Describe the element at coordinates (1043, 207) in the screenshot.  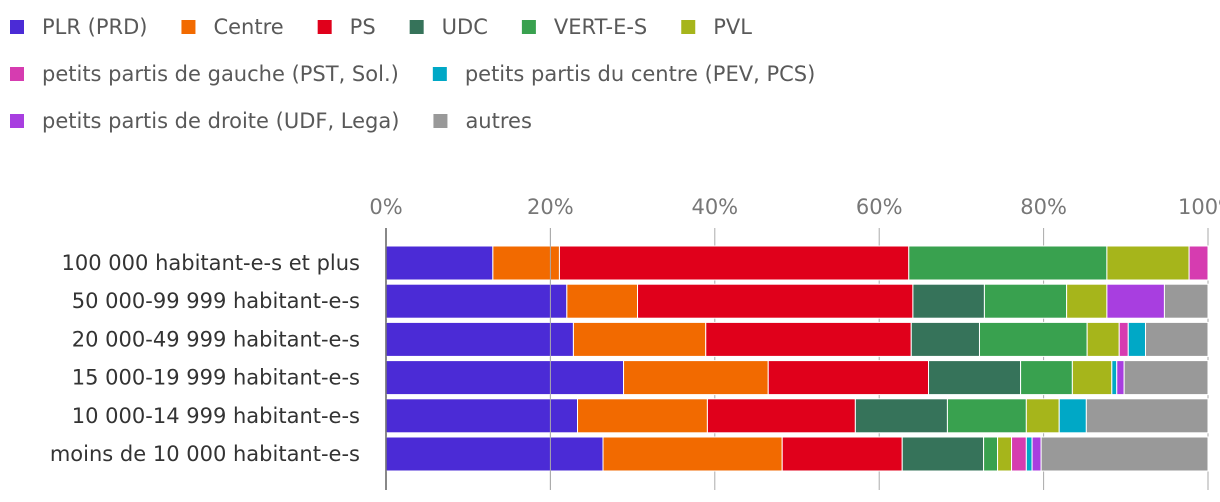
I see `x-tick-label: 80%` at that location.